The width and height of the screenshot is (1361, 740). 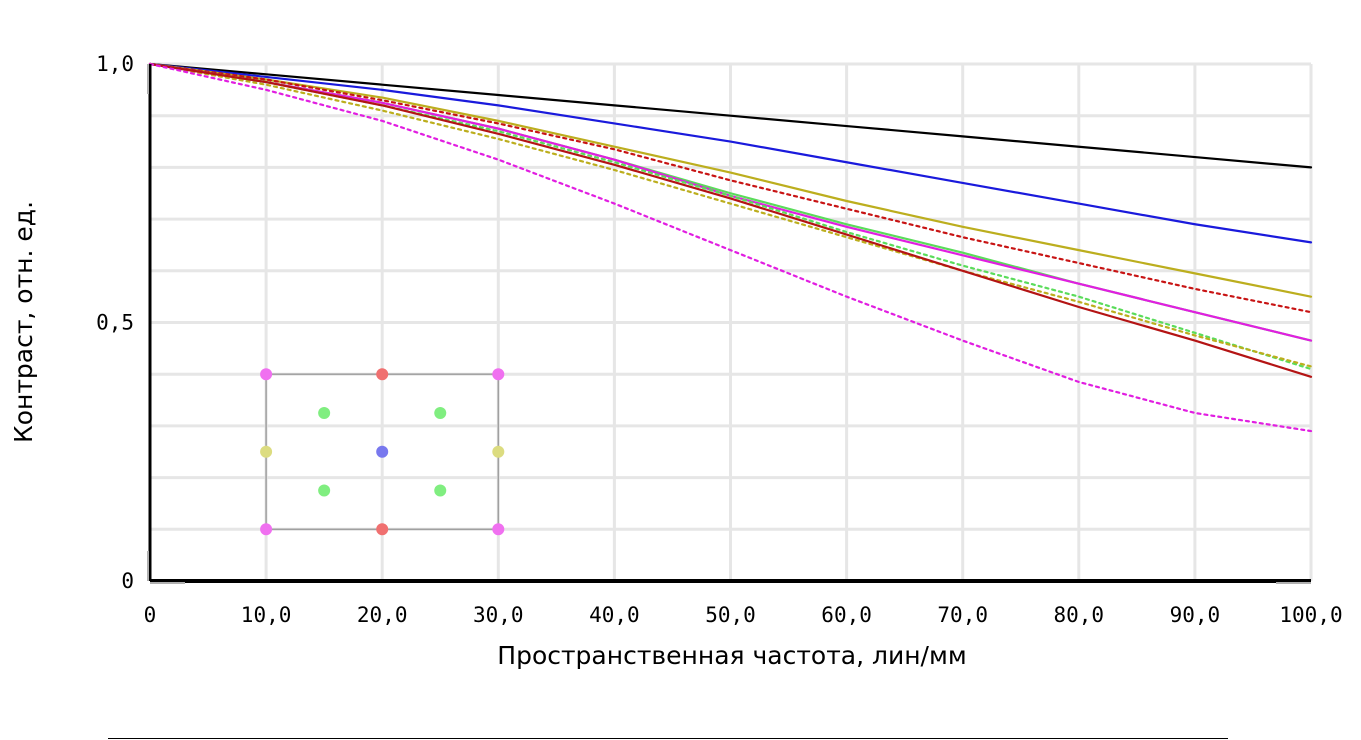 I want to click on field-points-inset, so click(x=382, y=452).